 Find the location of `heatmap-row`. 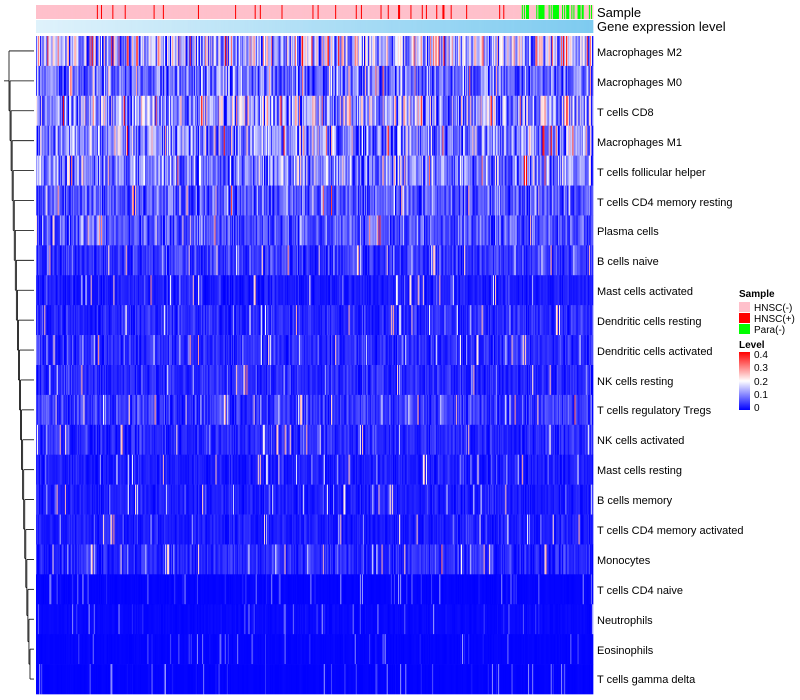

heatmap-row is located at coordinates (315, 140).